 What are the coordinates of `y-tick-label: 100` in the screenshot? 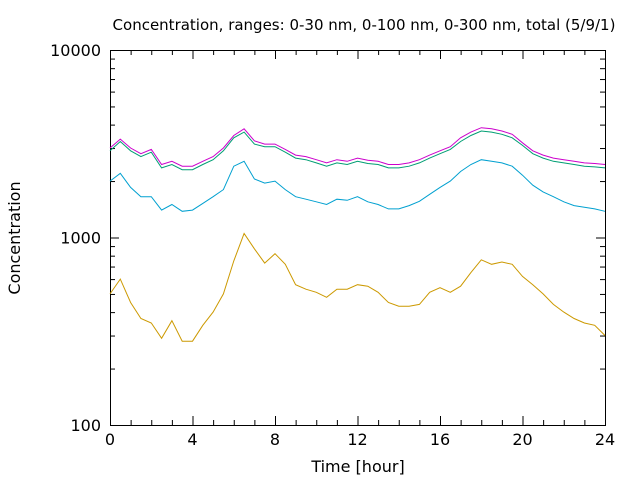 It's located at (85, 425).